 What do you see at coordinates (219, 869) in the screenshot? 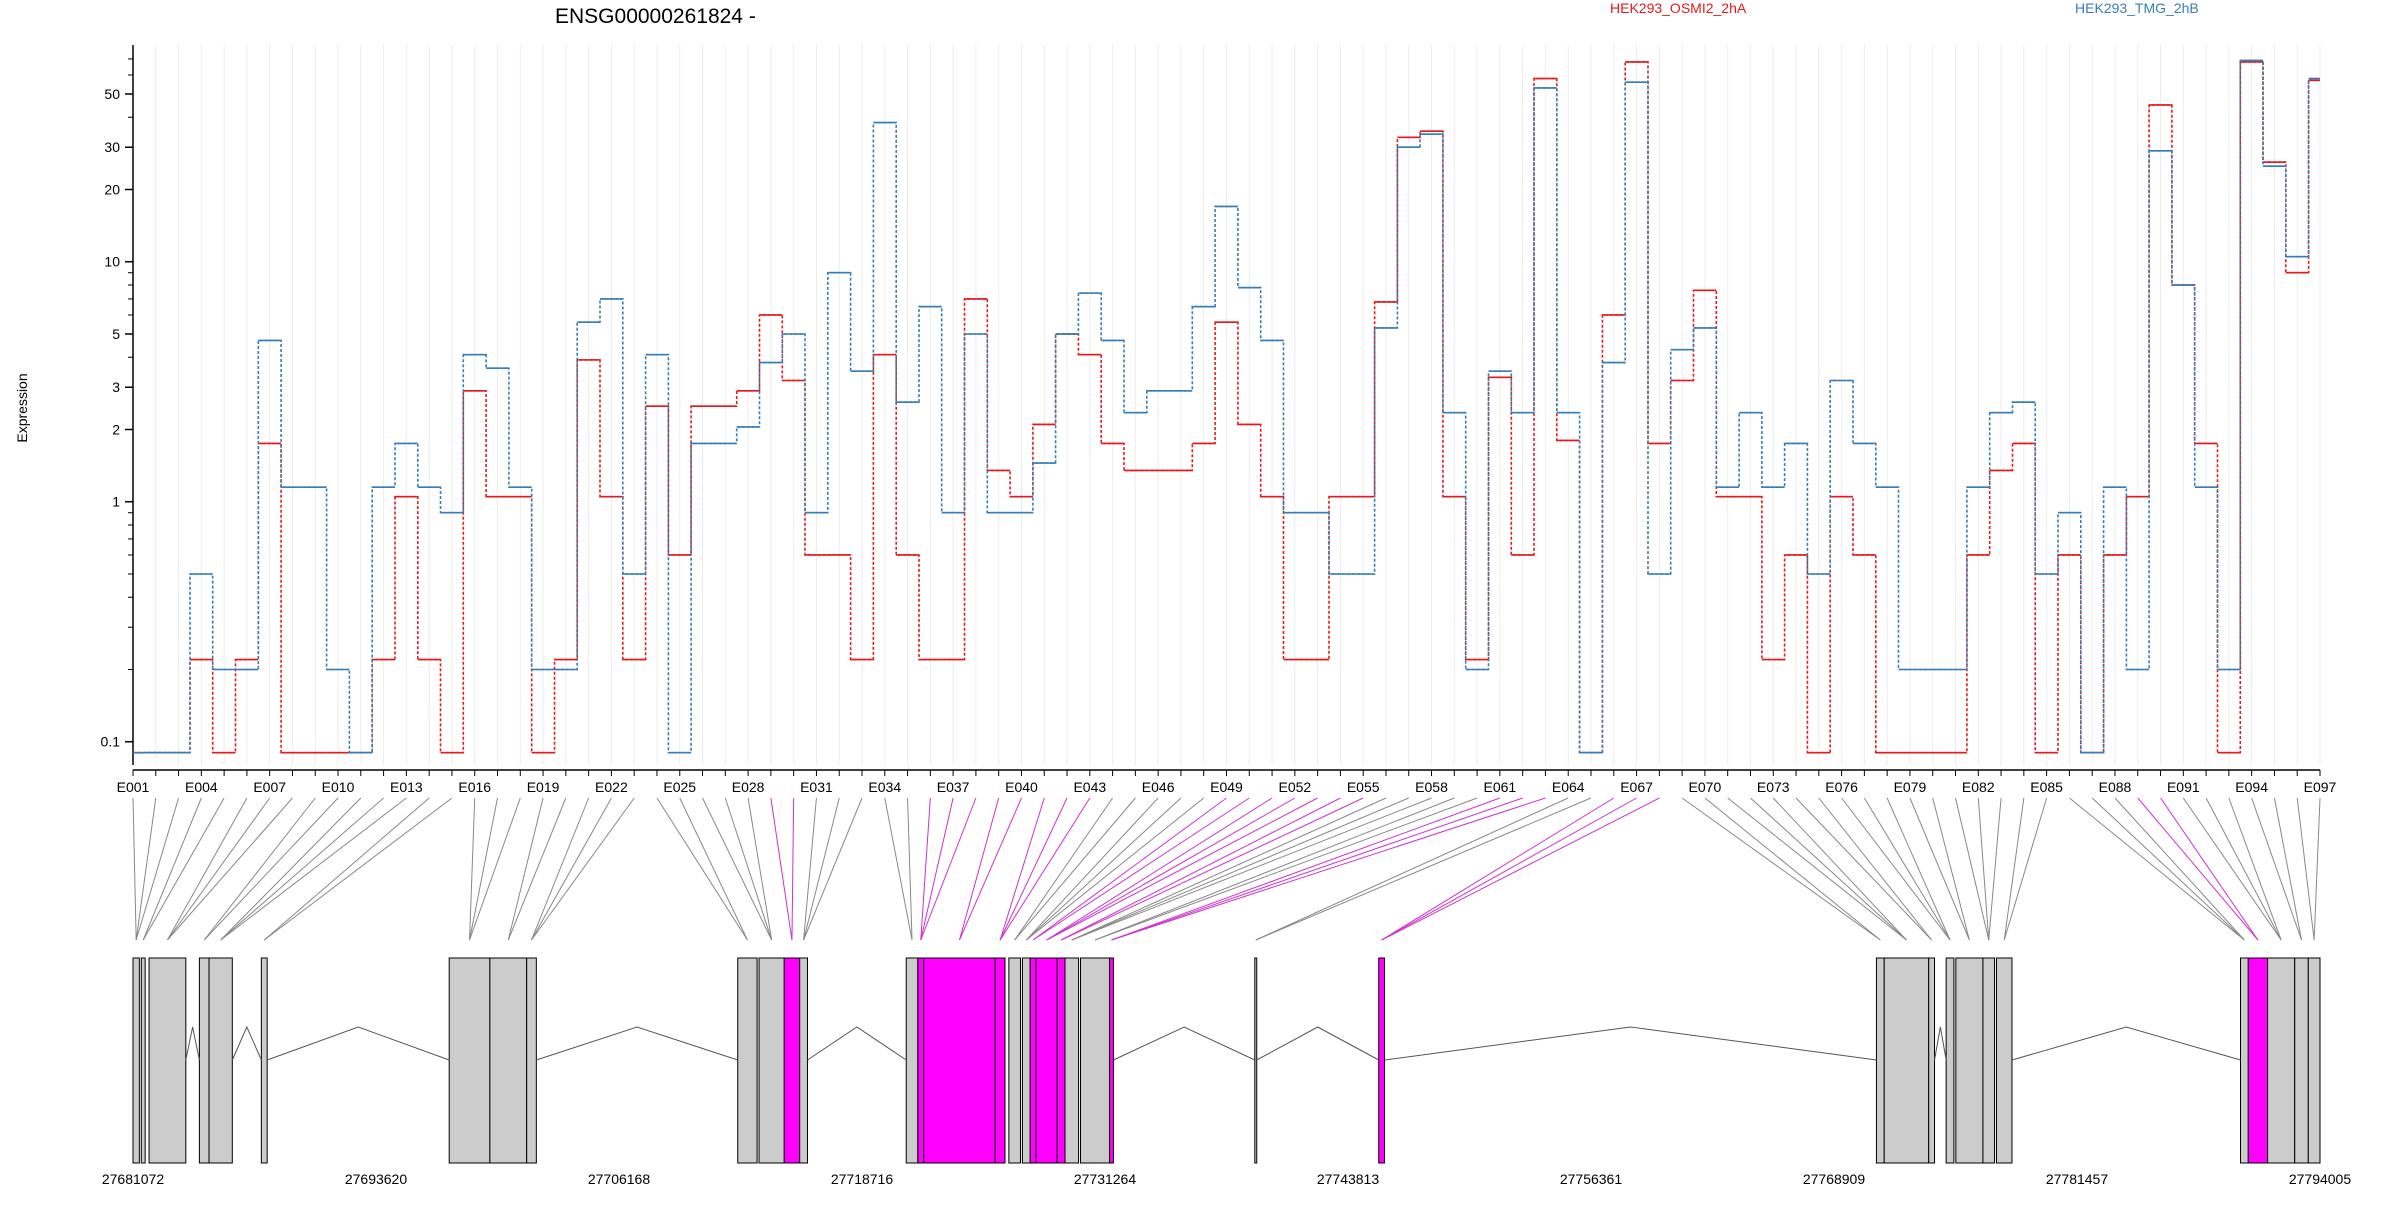
I see `connector-E007` at bounding box center [219, 869].